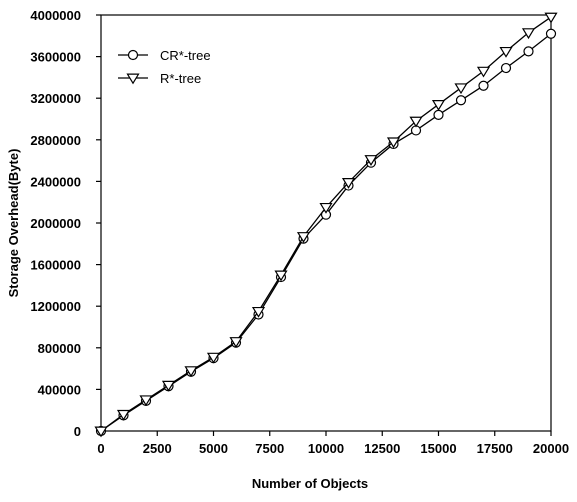 This screenshot has width=577, height=502. I want to click on y-tick-label: 4000000, so click(55, 15).